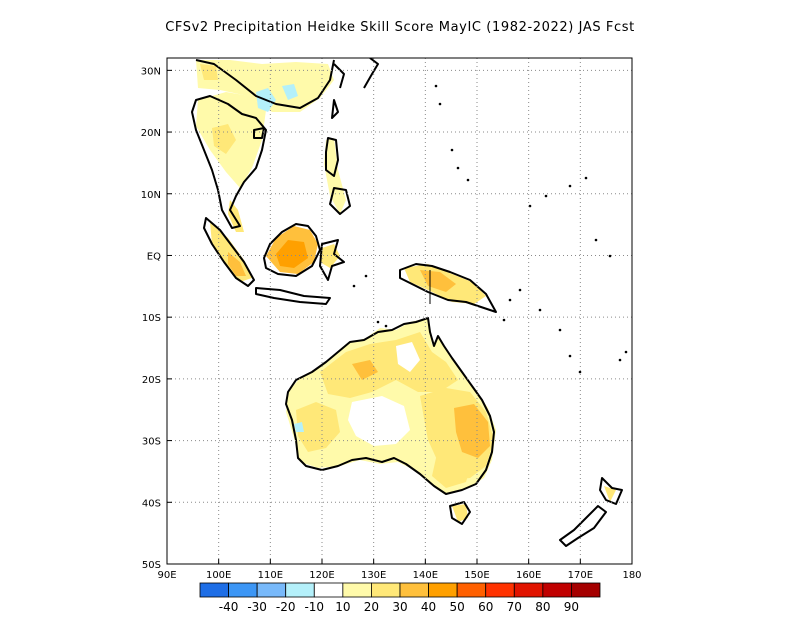 Image resolution: width=800 pixels, height=618 pixels. What do you see at coordinates (151, 503) in the screenshot?
I see `lat-tick-label: 40S` at bounding box center [151, 503].